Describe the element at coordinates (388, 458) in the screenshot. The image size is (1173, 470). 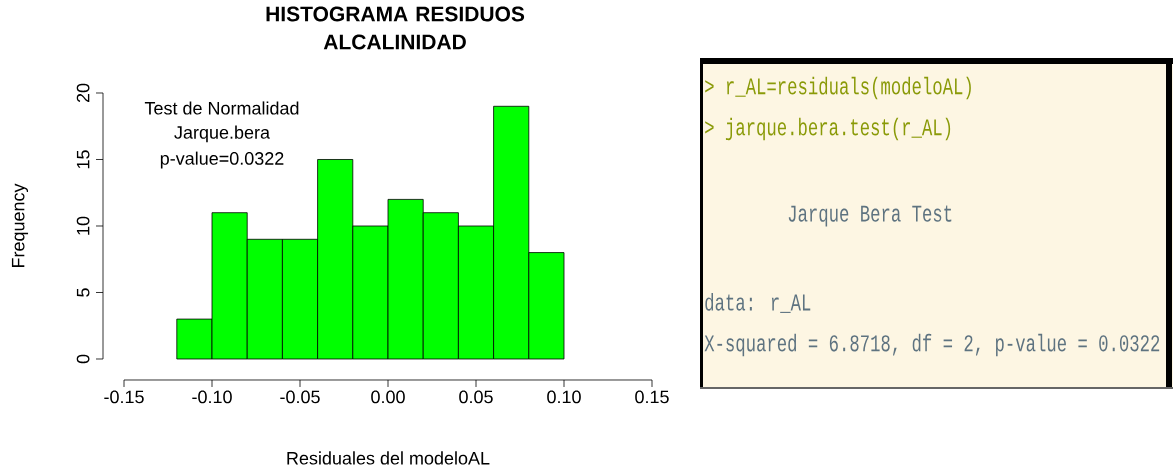
I see `x-axis-title: Residuales del modeloAL` at that location.